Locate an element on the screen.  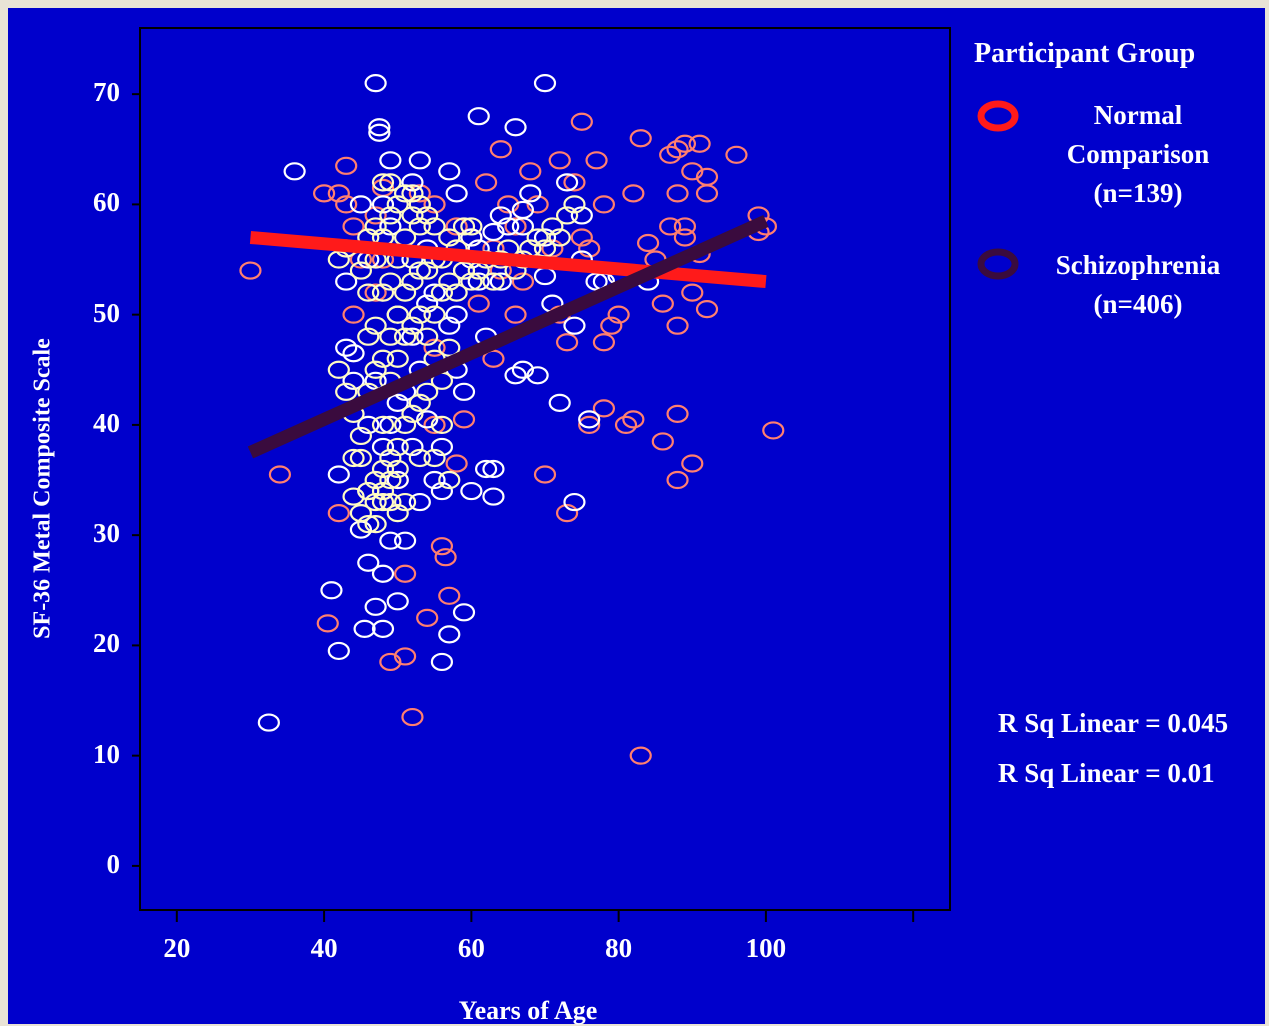
x-tick-label: 100 is located at coordinates (766, 948).